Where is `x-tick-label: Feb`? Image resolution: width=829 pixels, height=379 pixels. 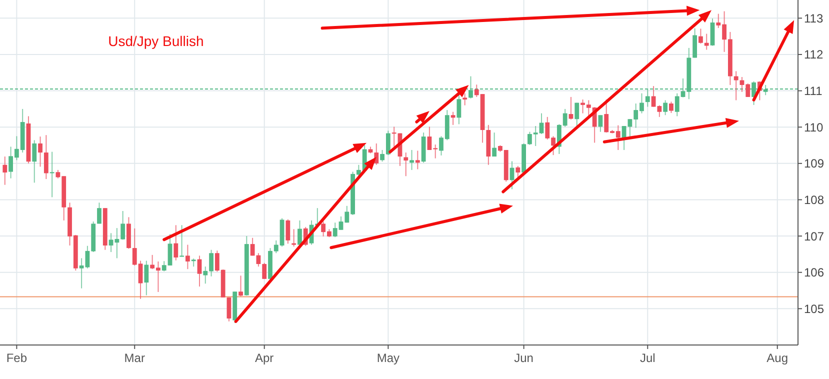
x-tick-label: Feb is located at coordinates (17, 358).